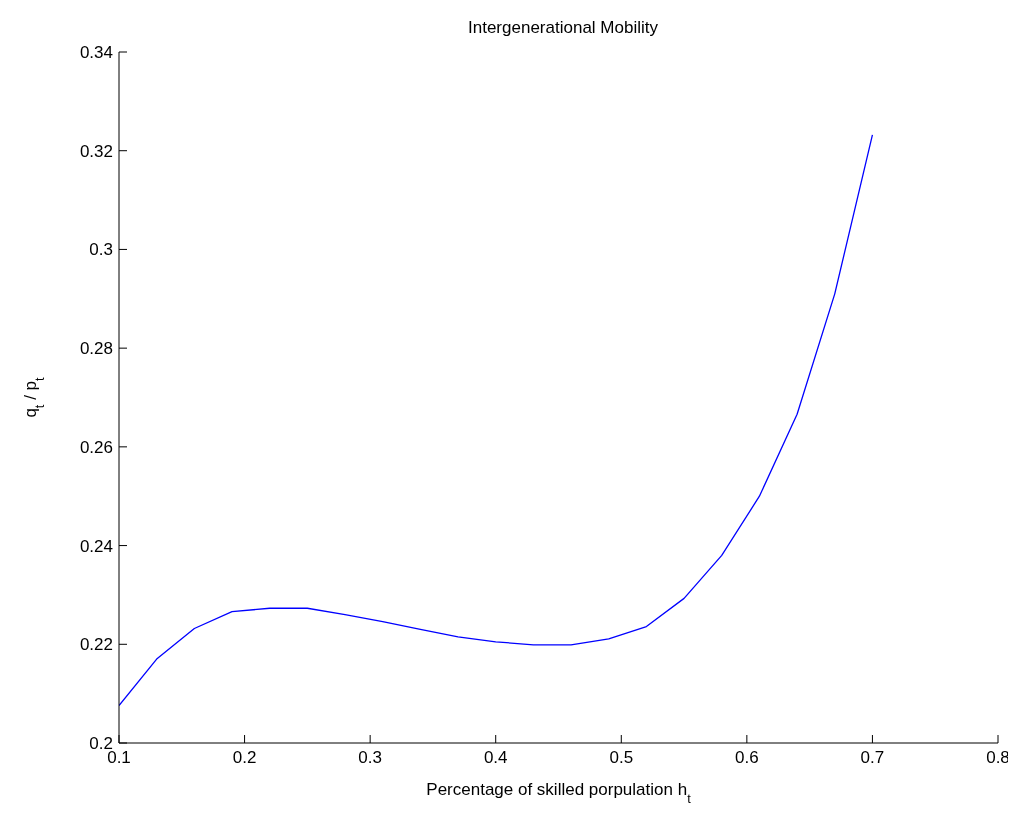 Image resolution: width=1009 pixels, height=816 pixels. I want to click on y-tick-label: 0.34, so click(96, 53).